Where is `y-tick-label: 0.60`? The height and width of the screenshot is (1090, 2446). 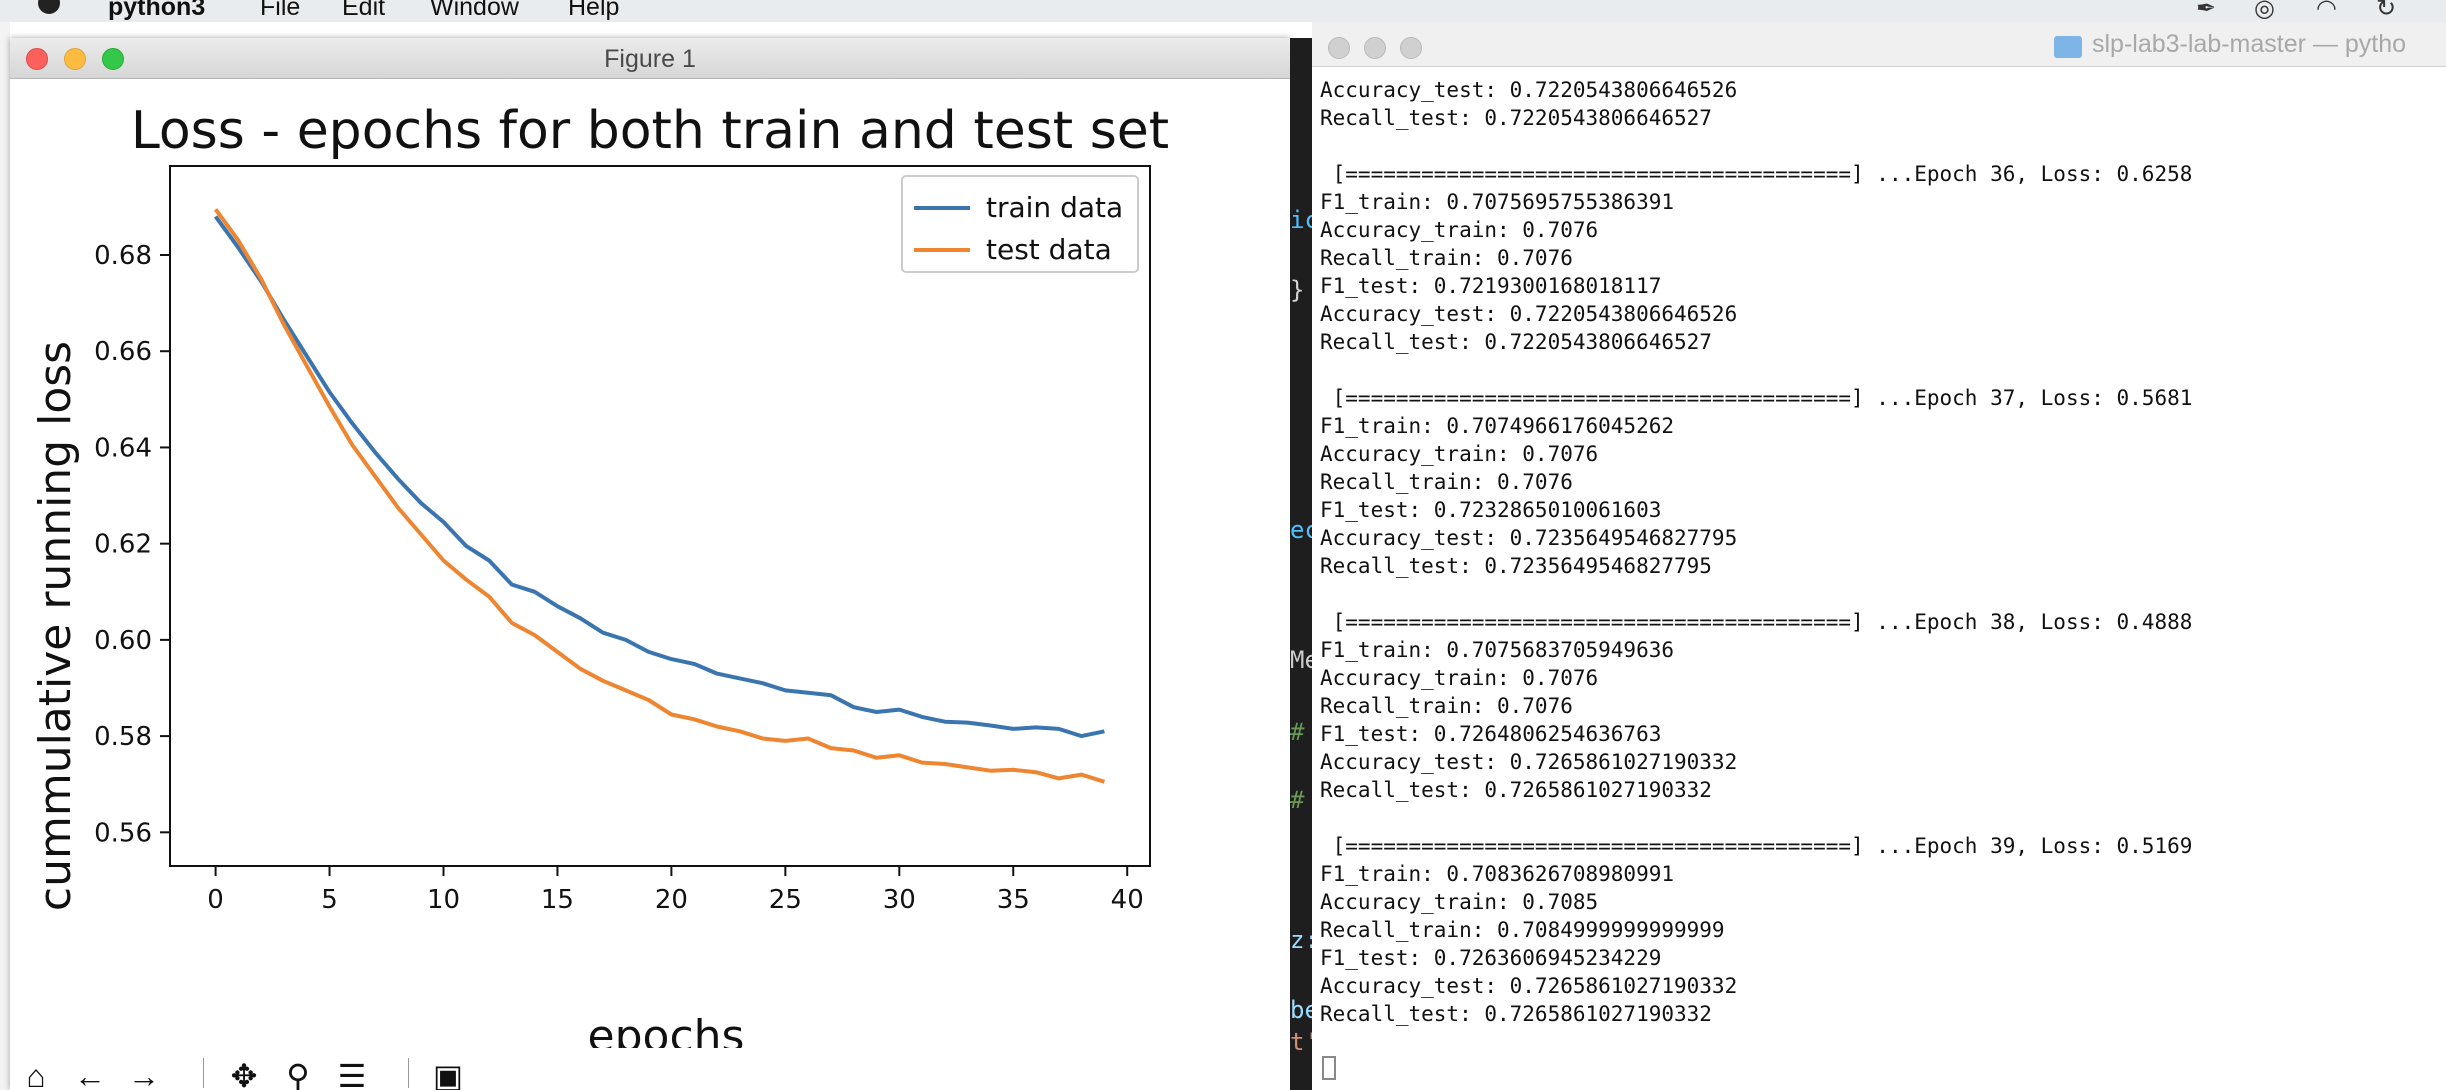
y-tick-label: 0.60 is located at coordinates (123, 641).